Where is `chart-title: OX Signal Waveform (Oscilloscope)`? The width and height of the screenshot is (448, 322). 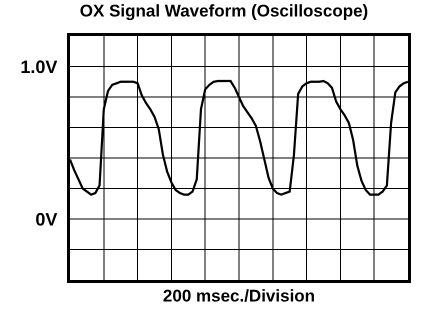
chart-title: OX Signal Waveform (Oscilloscope) is located at coordinates (224, 11).